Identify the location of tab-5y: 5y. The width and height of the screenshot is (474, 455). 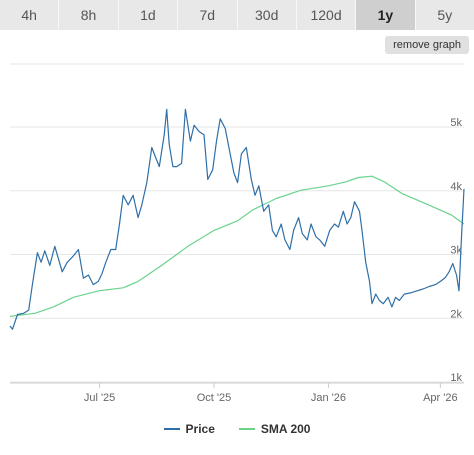
(444, 15).